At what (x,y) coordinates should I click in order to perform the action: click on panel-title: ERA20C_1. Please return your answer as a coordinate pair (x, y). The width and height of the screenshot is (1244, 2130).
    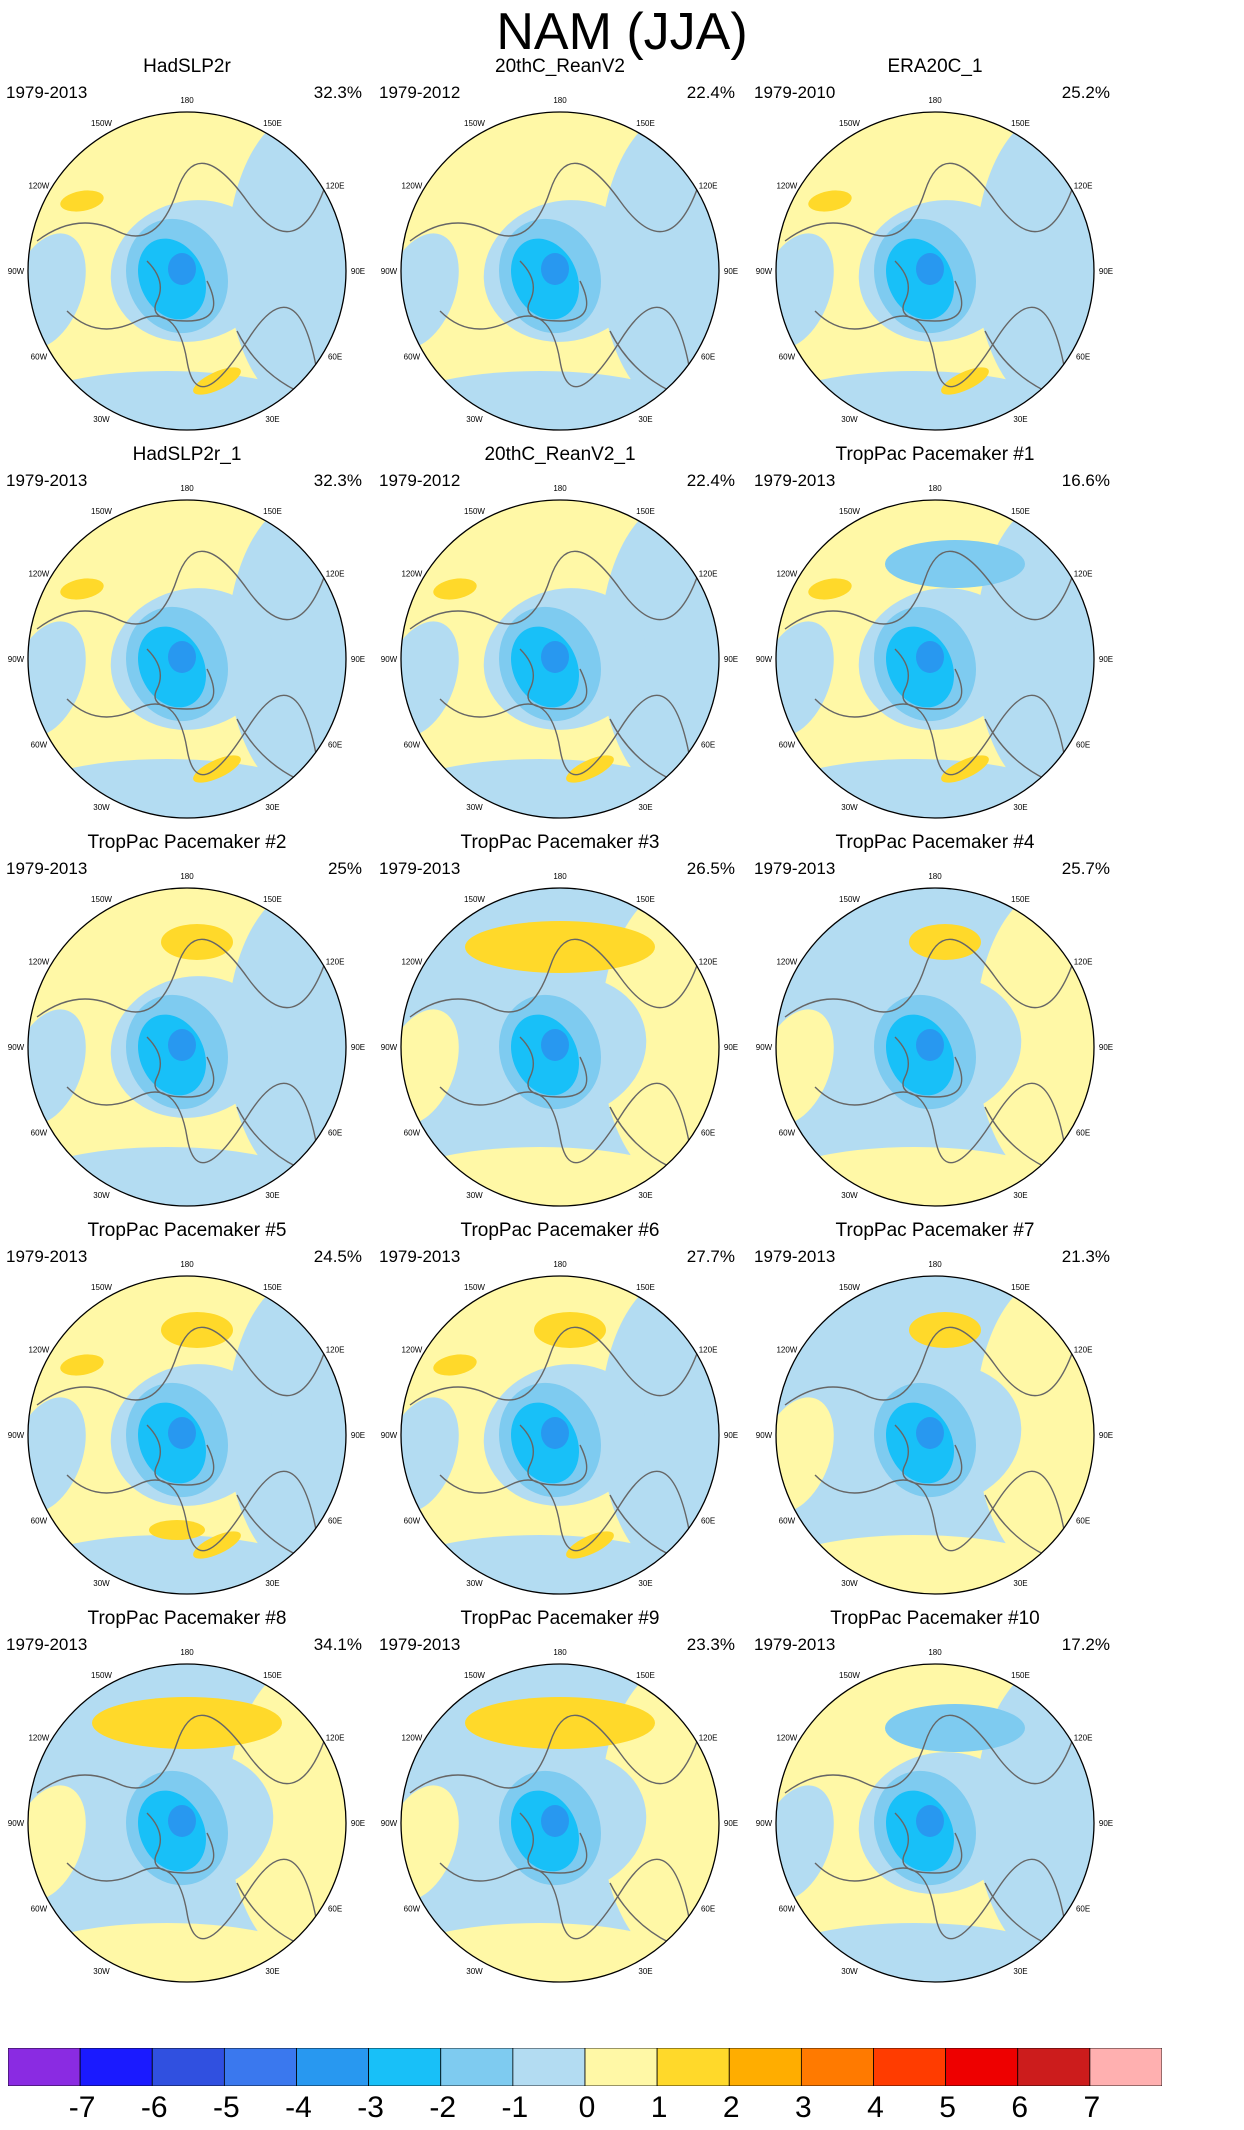
    Looking at the image, I should click on (935, 66).